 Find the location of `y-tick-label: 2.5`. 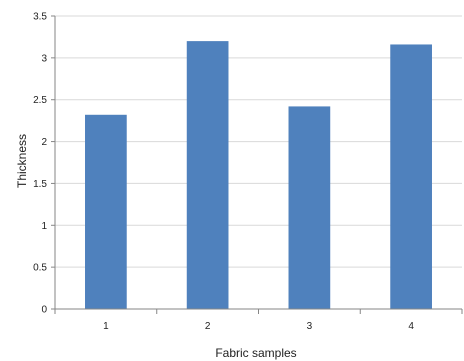

y-tick-label: 2.5 is located at coordinates (40, 100).